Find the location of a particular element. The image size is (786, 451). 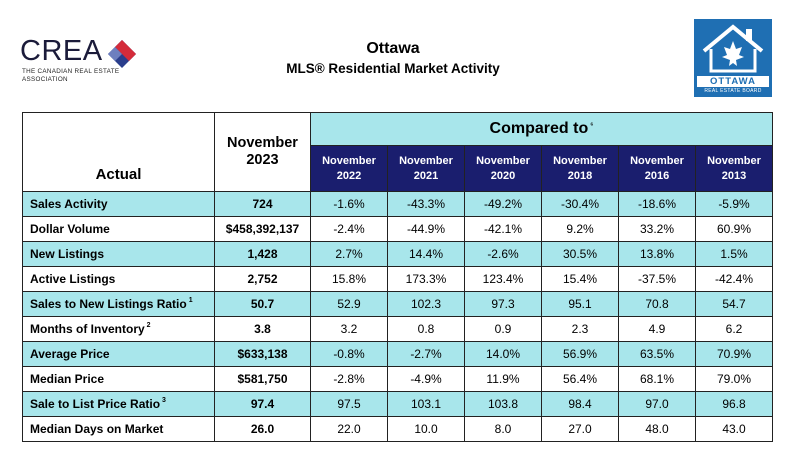

comparison-value: 97.3 is located at coordinates (503, 304).